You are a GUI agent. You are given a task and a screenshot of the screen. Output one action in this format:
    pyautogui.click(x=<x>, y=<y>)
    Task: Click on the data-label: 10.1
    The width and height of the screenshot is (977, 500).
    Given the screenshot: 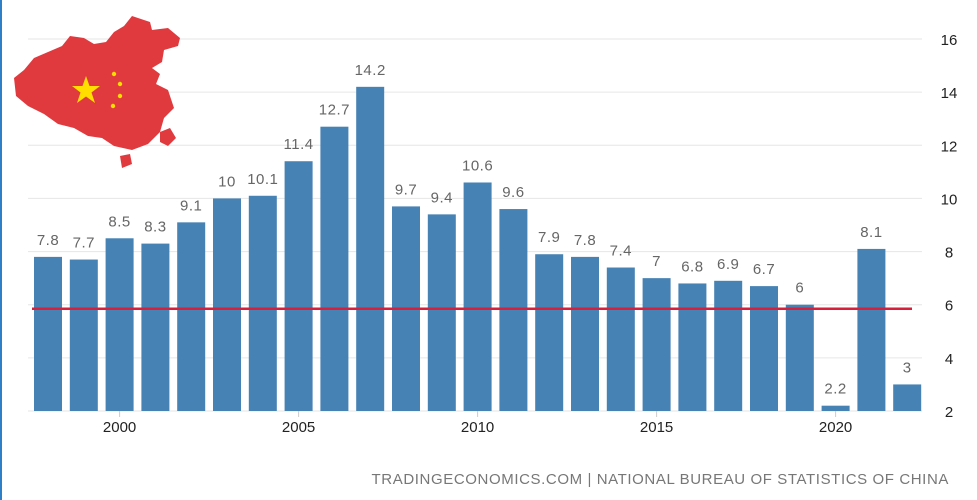 What is the action you would take?
    pyautogui.click(x=262, y=179)
    